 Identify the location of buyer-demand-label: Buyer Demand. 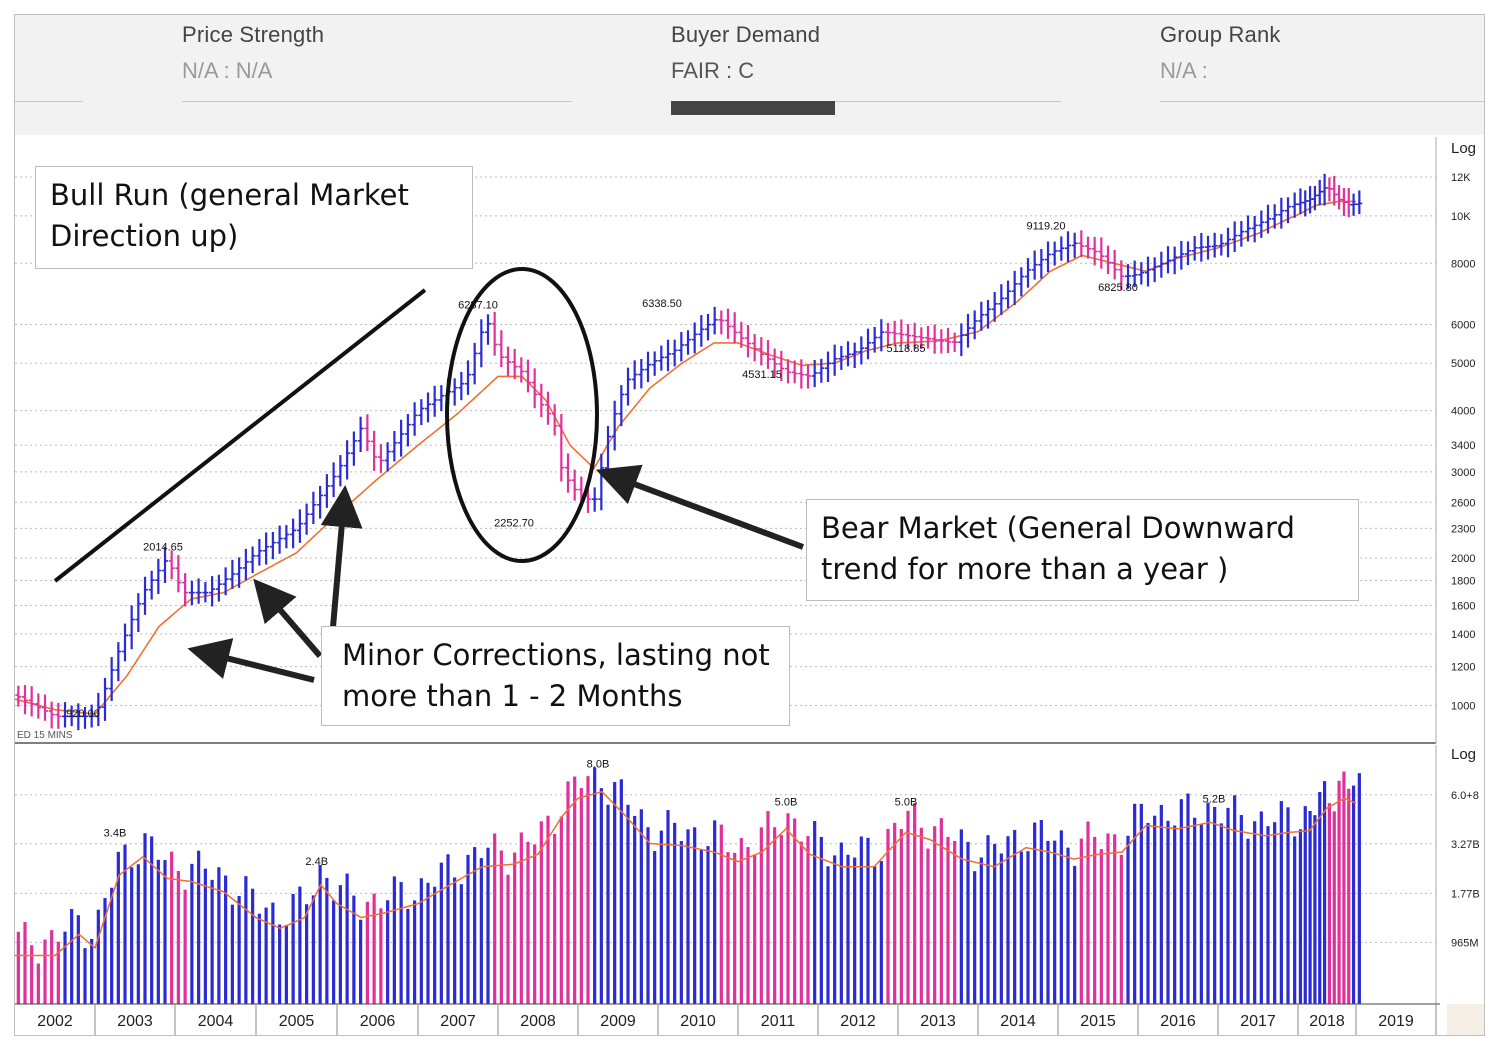
(746, 34).